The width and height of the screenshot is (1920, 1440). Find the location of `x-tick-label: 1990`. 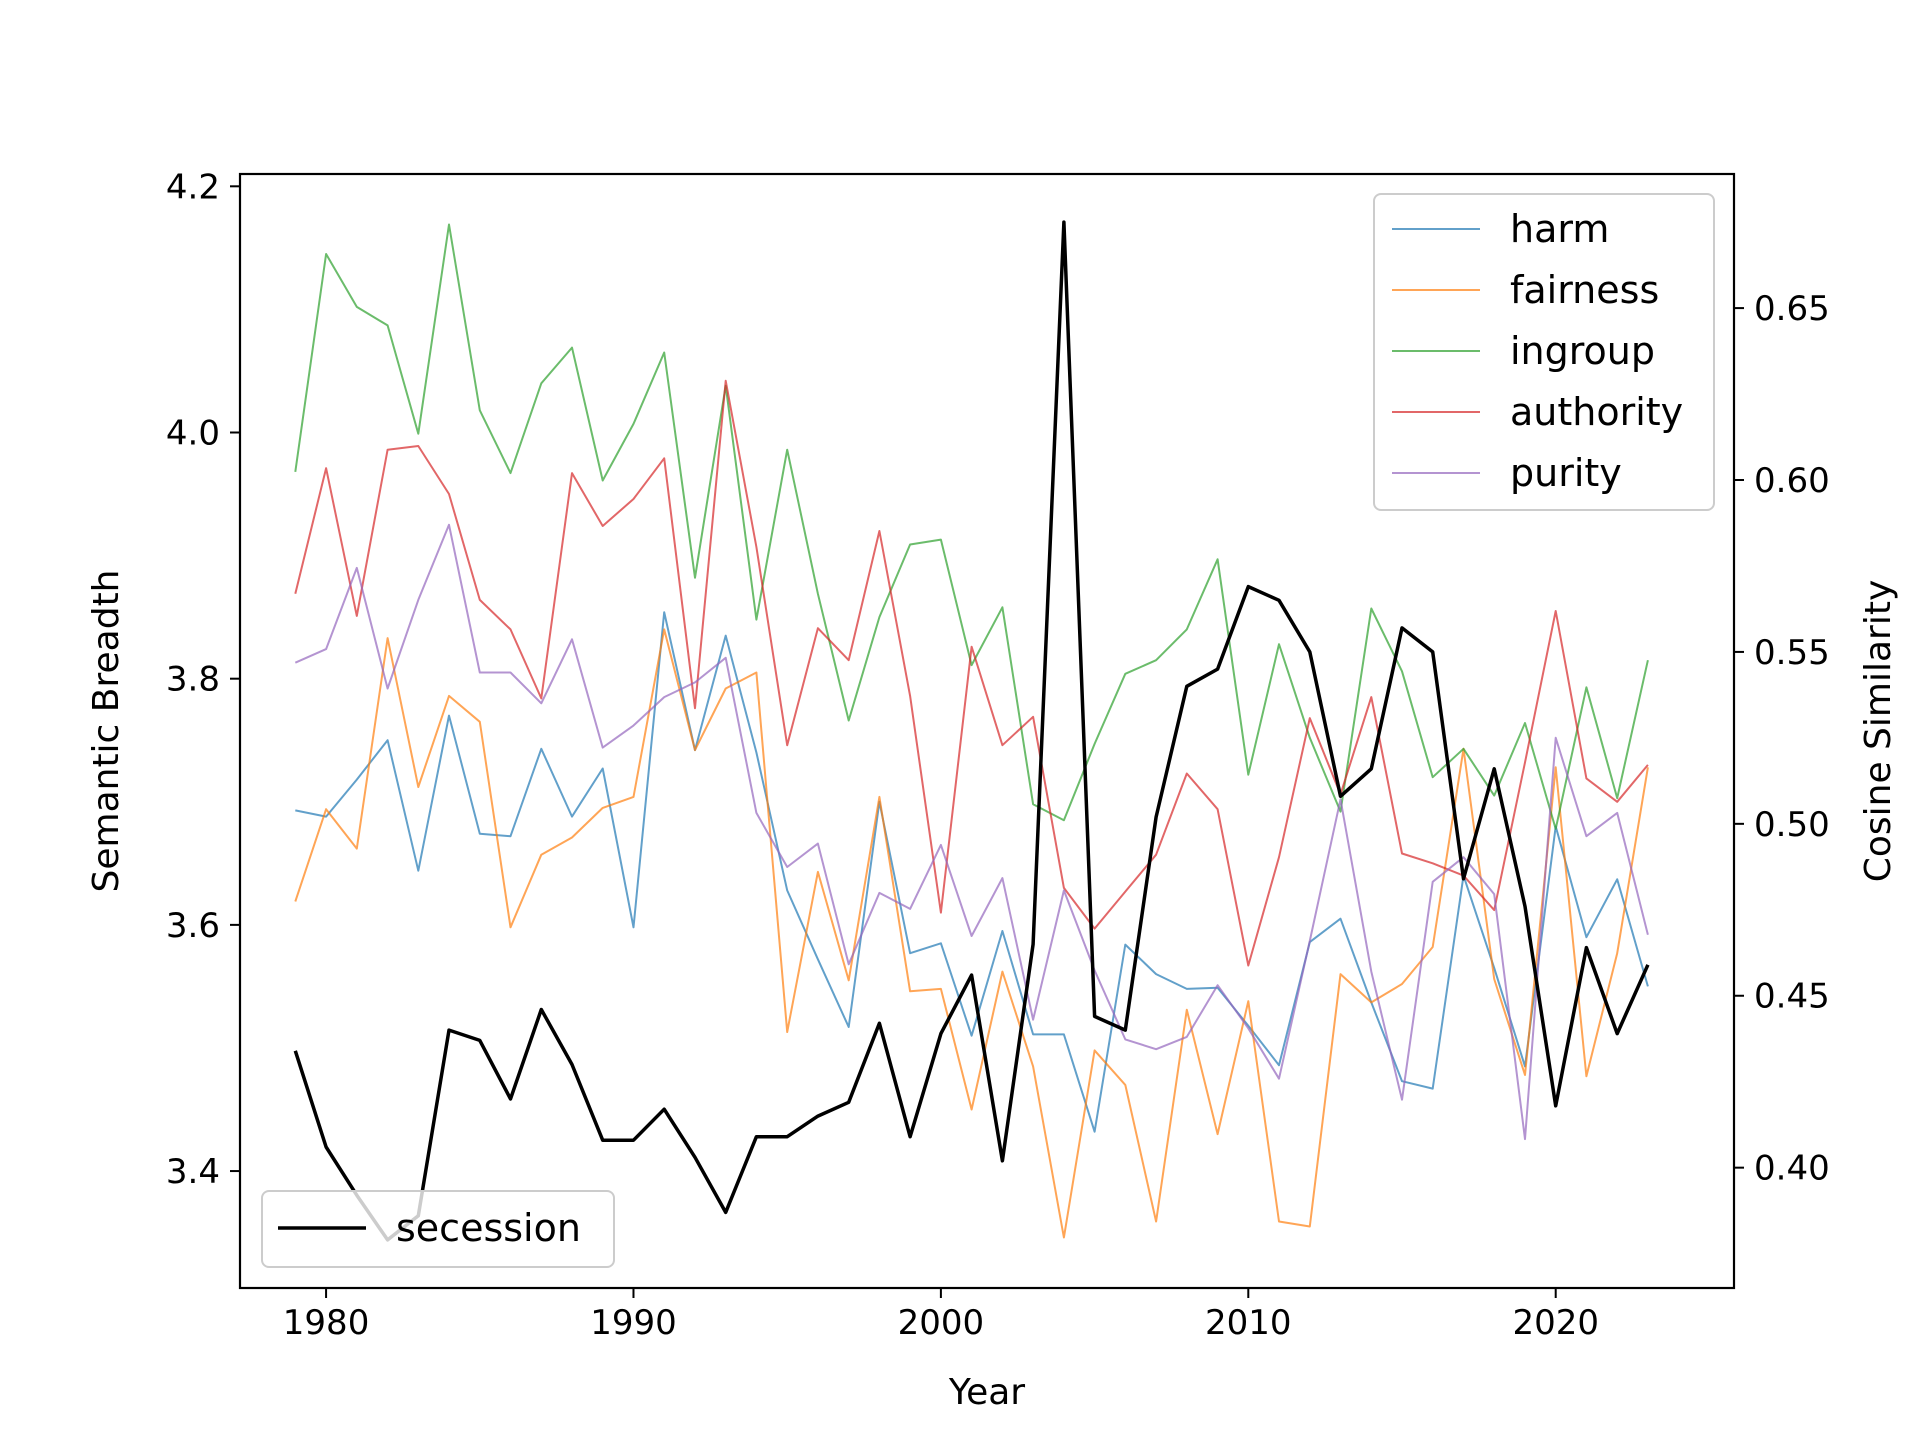

x-tick-label: 1990 is located at coordinates (633, 1323).